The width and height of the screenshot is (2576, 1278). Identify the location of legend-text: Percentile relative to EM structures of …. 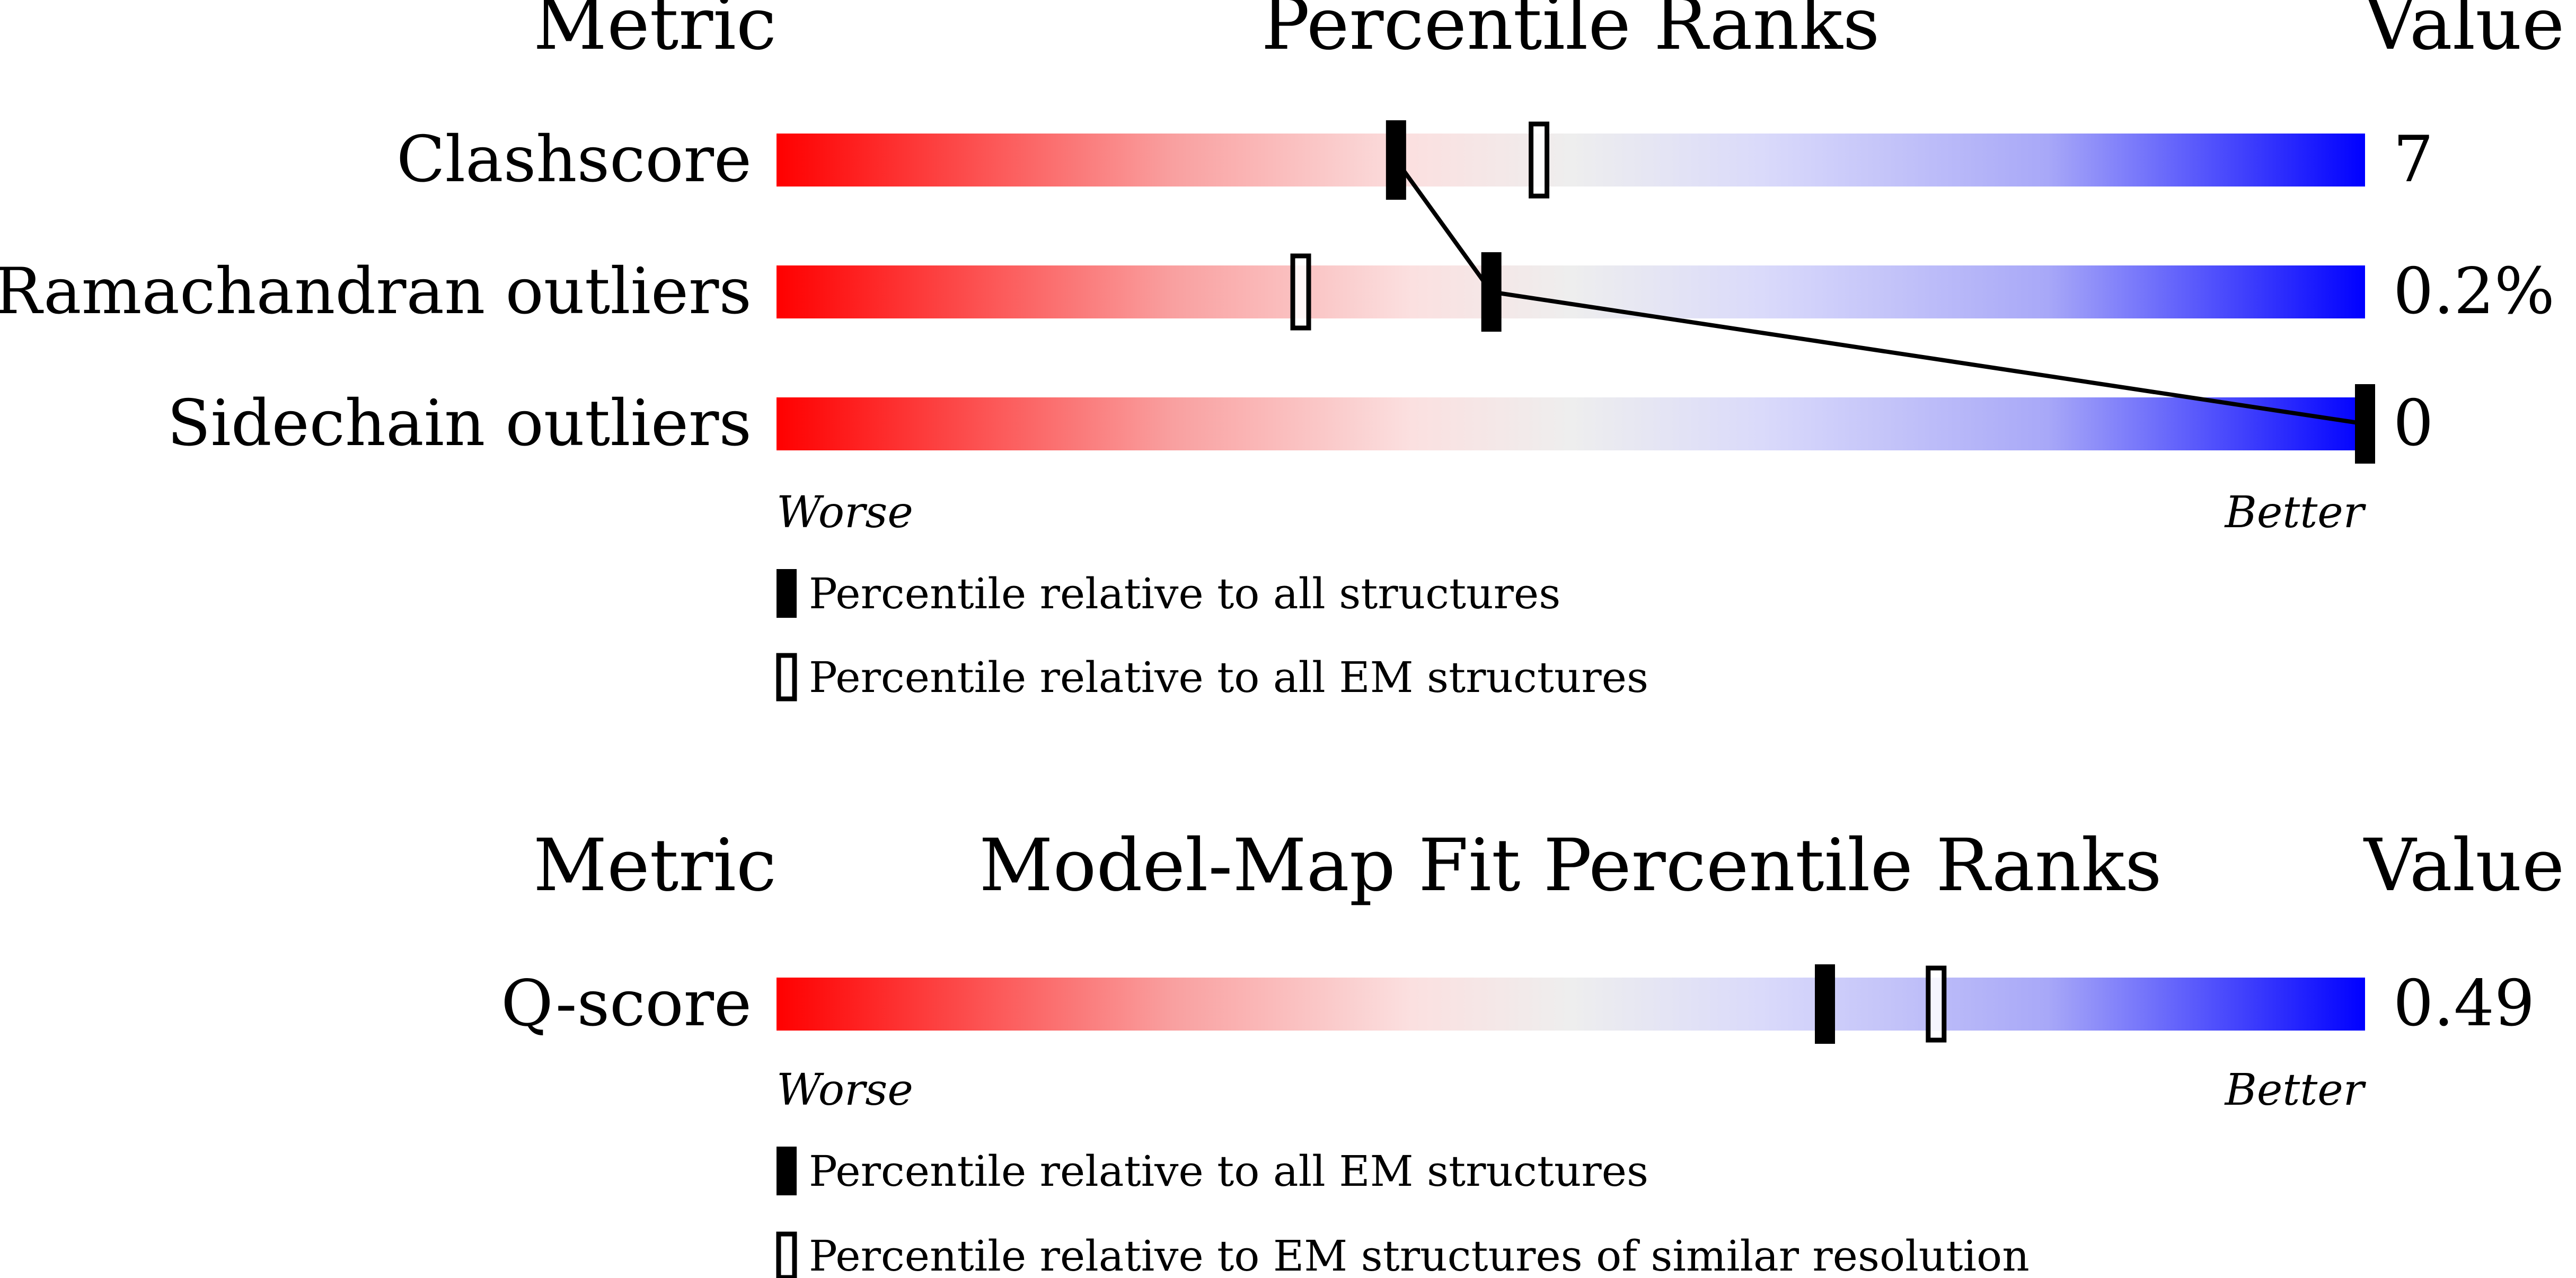
(1419, 1254).